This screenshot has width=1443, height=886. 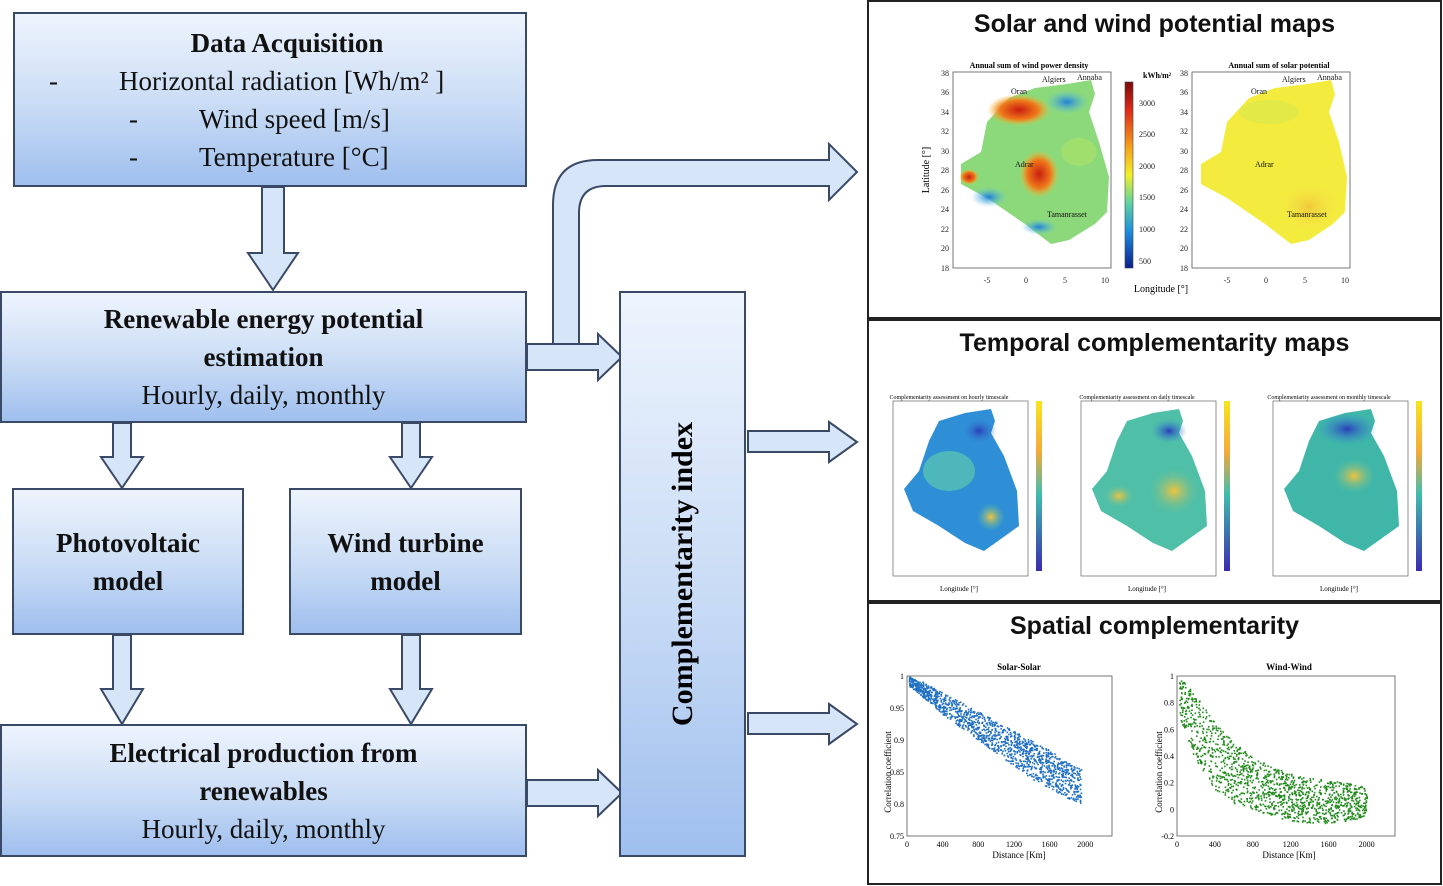 I want to click on svg-text: 32, so click(x=945, y=131).